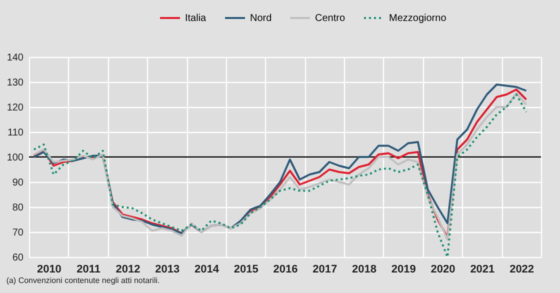 This screenshot has height=293, width=560. Describe the element at coordinates (83, 280) in the screenshot. I see `text: (a) Convenzioni contenute negli atti notarili.` at that location.